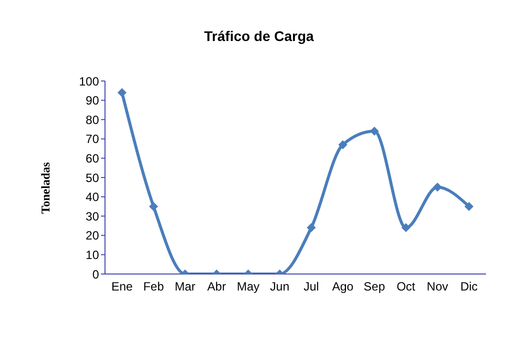 This screenshot has height=337, width=520. I want to click on y-tick-label: 10, so click(93, 255).